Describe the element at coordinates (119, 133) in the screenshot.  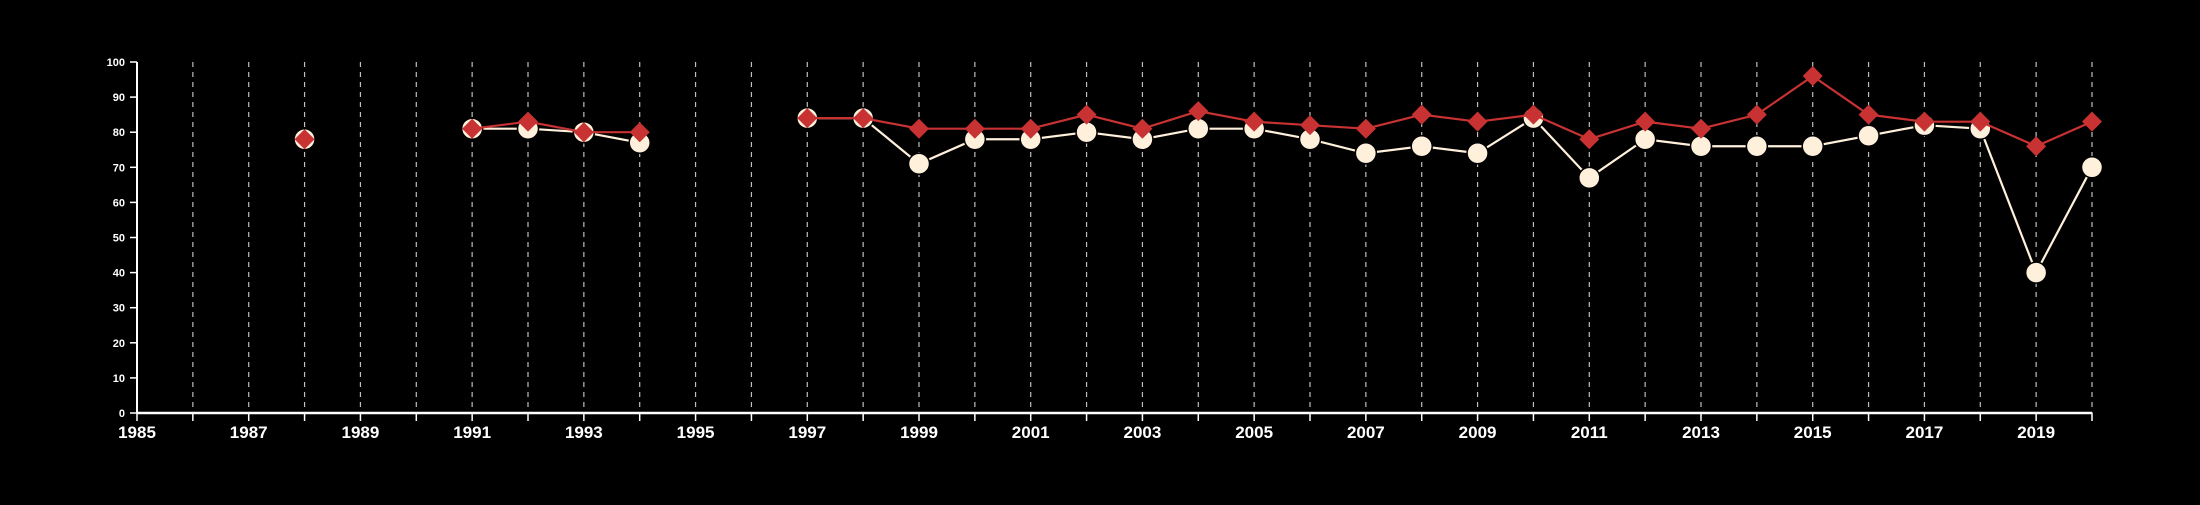
I see `y-tick-label: 80` at that location.